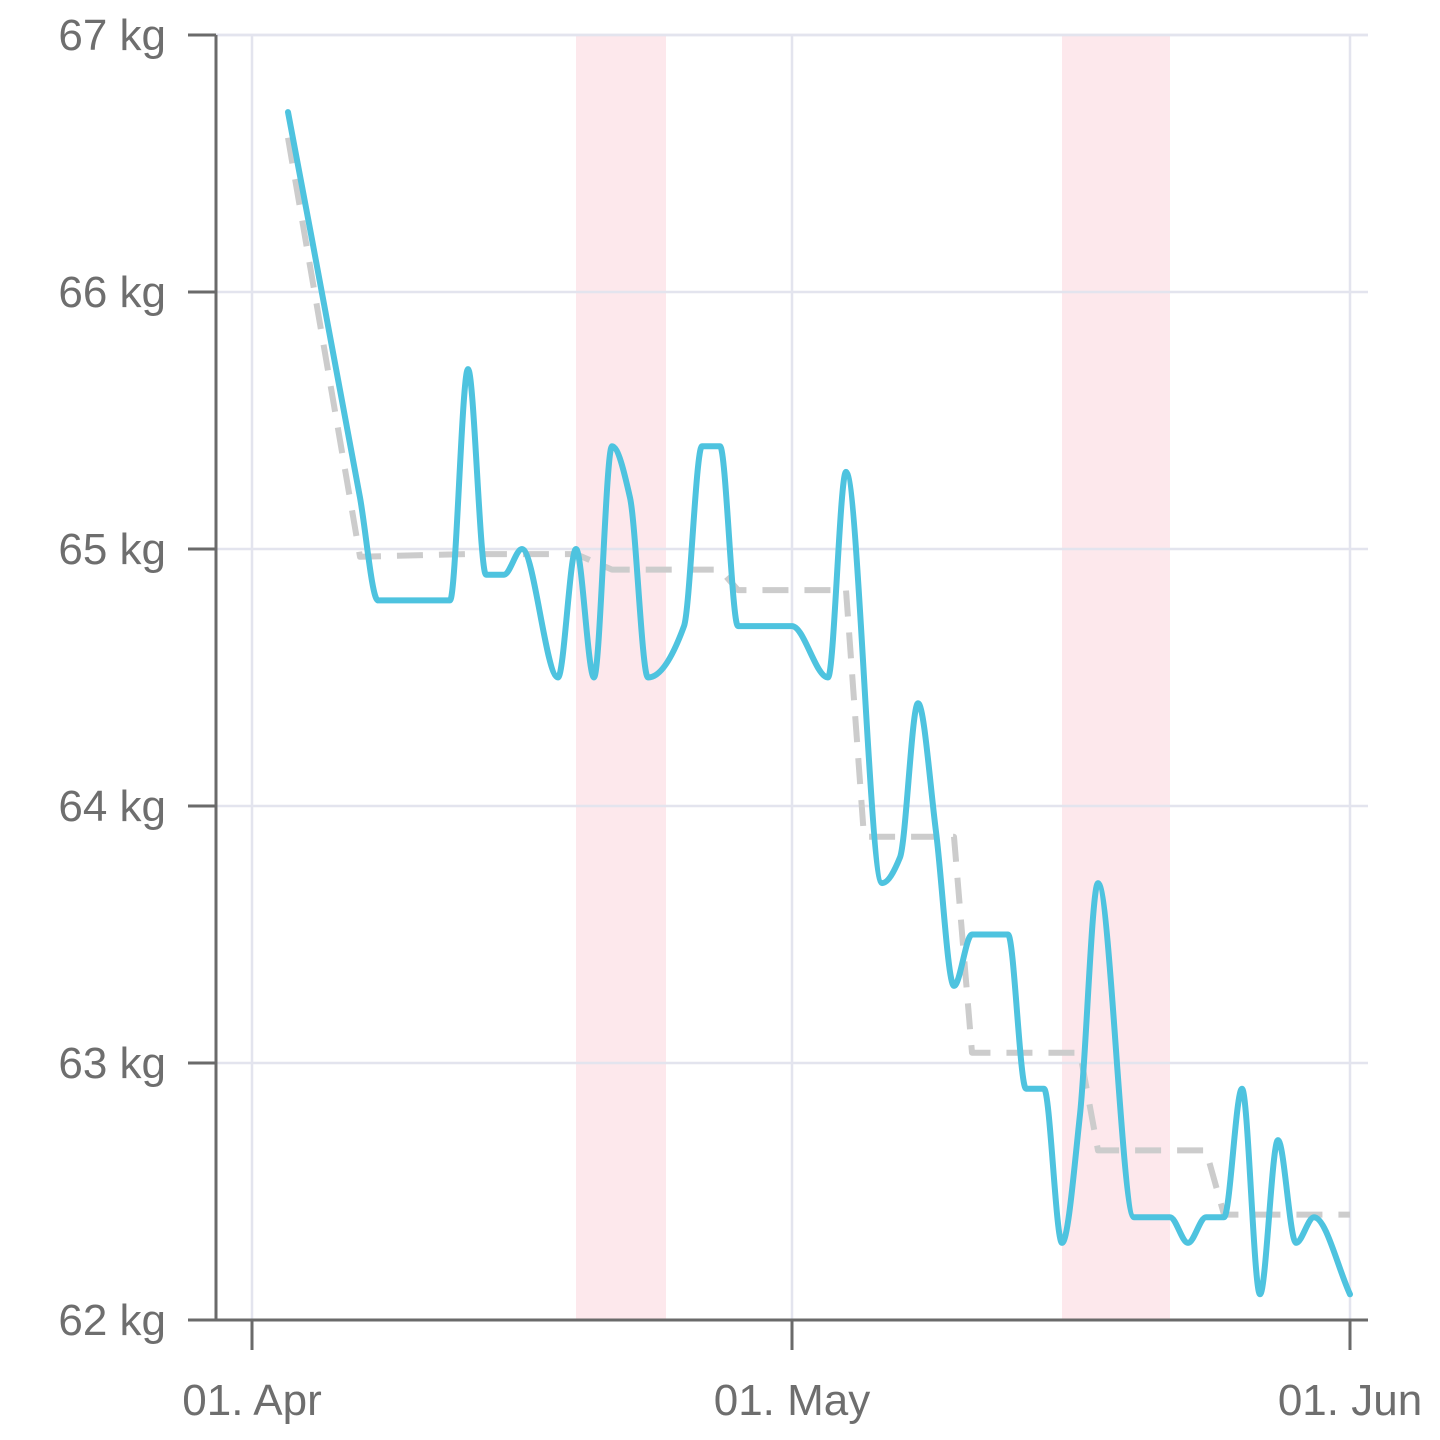 This screenshot has height=1440, width=1440. What do you see at coordinates (112, 292) in the screenshot?
I see `y-tick-label: 66 kg` at bounding box center [112, 292].